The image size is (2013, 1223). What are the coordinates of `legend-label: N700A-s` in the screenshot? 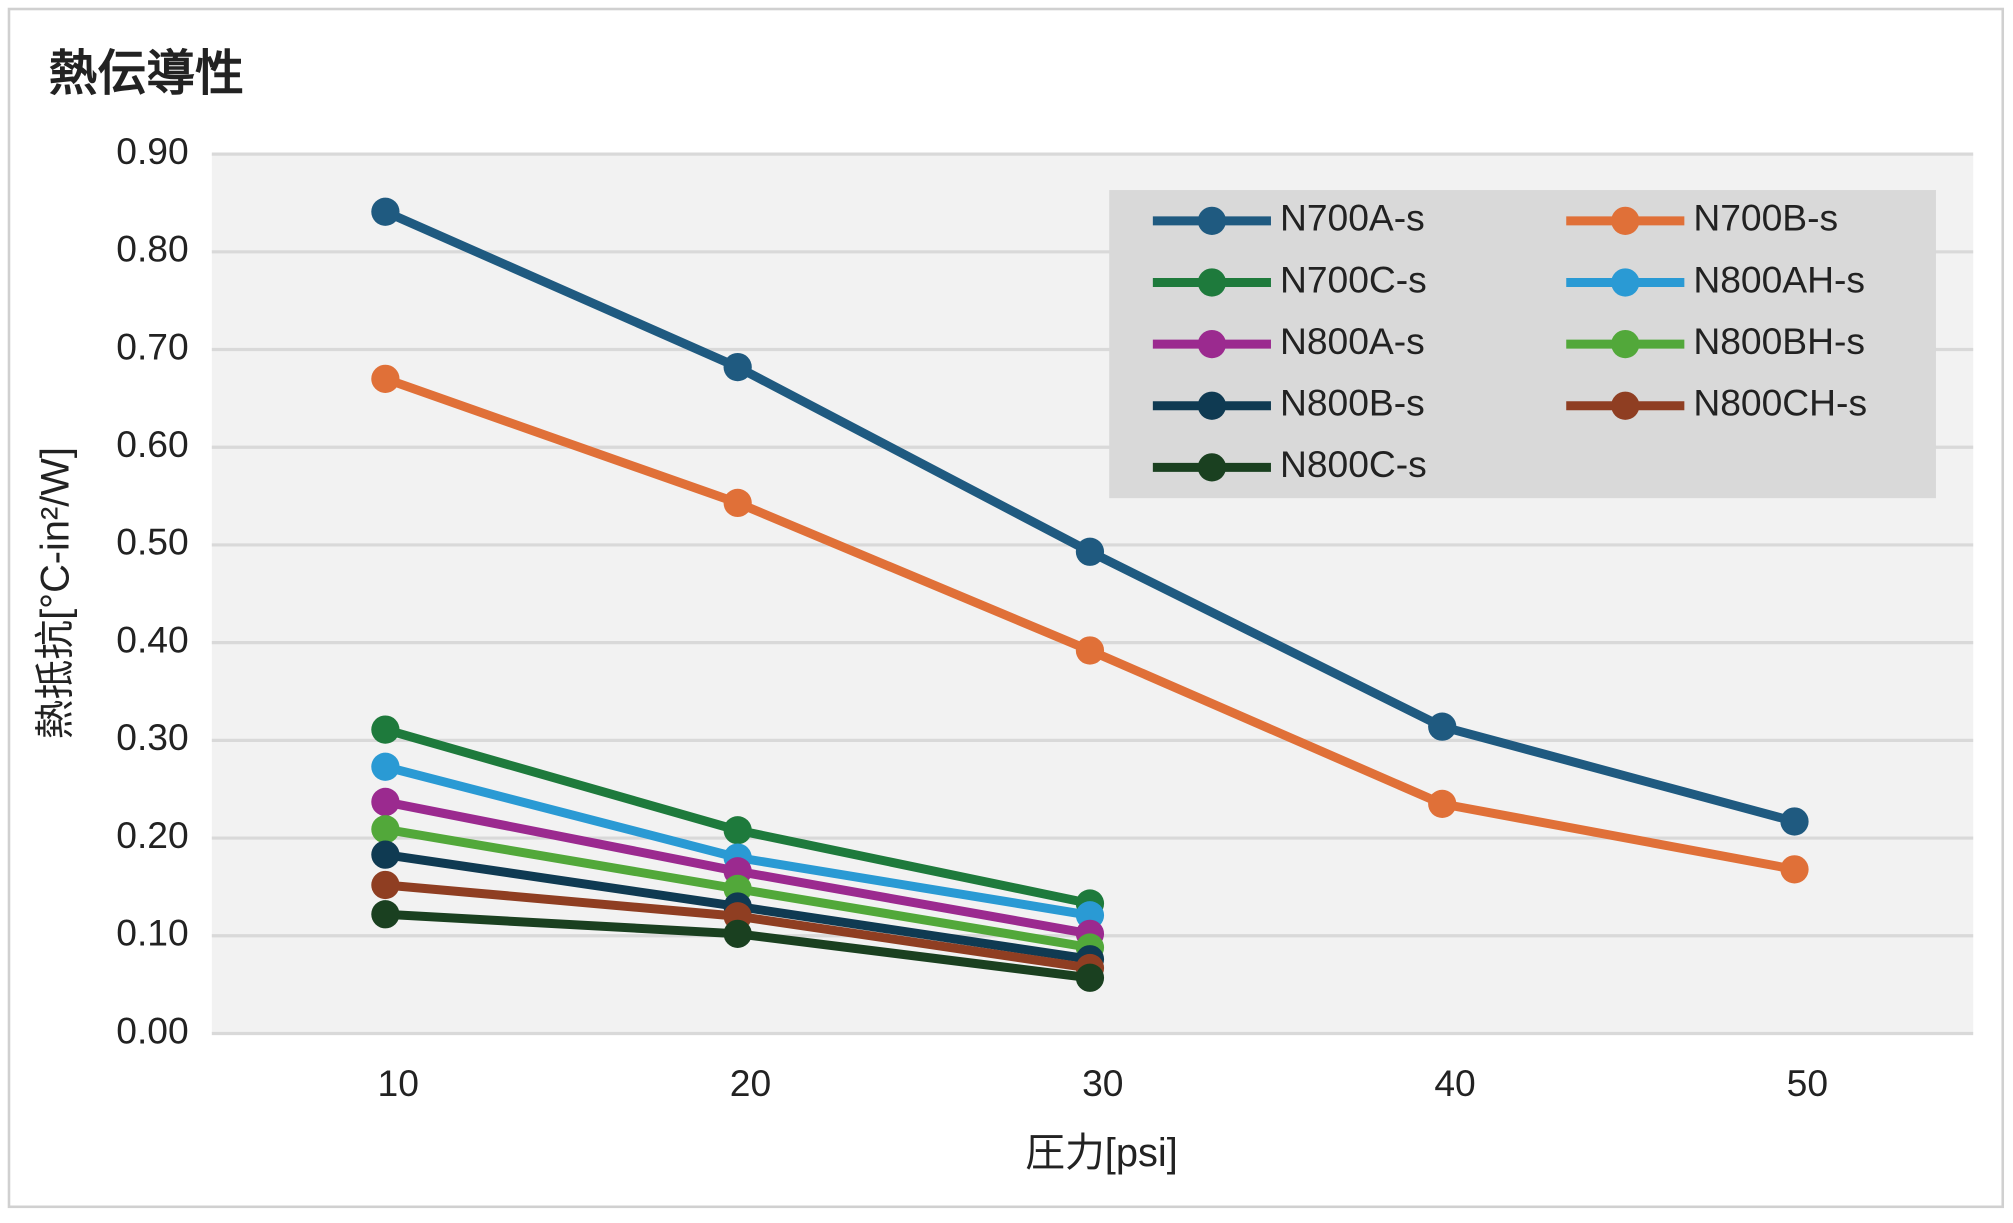 It's located at (1352, 218).